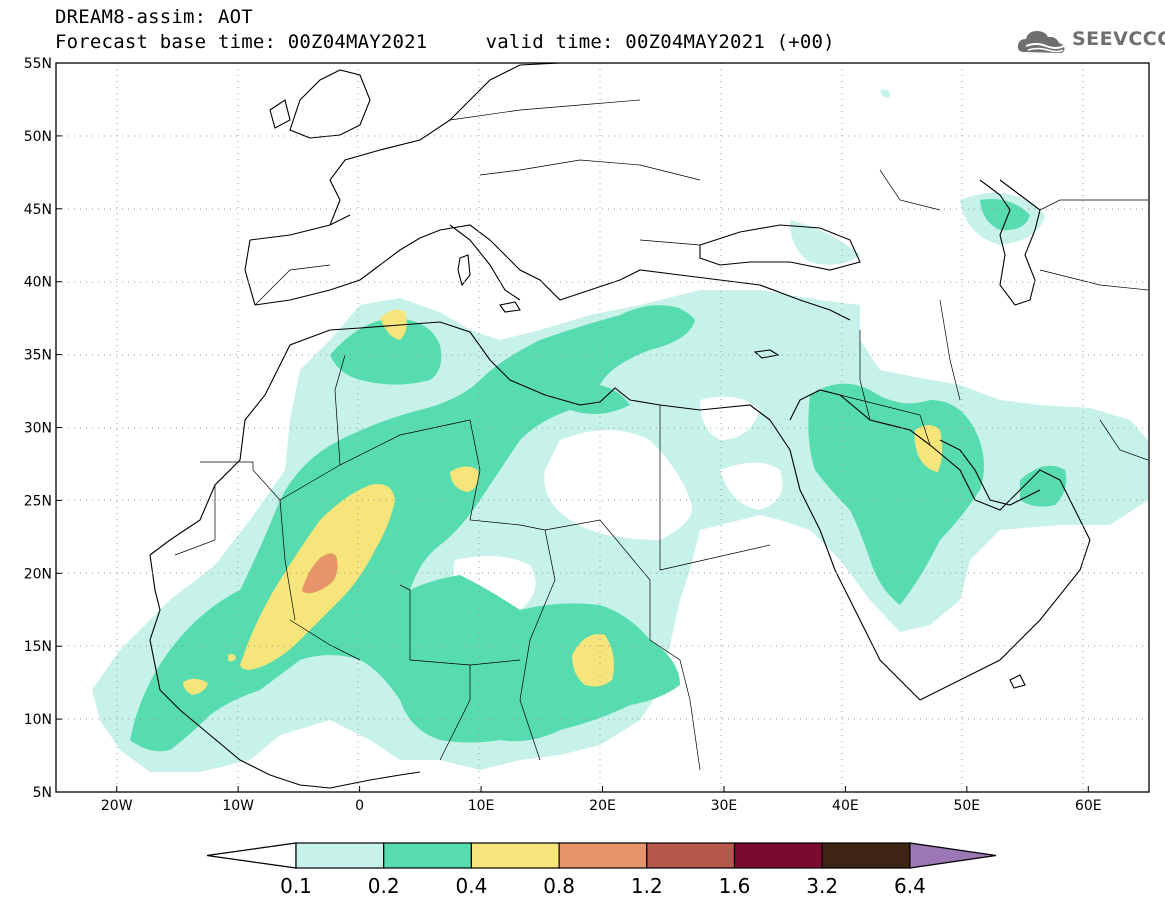  What do you see at coordinates (471, 886) in the screenshot?
I see `colorbar-label: 0.4` at bounding box center [471, 886].